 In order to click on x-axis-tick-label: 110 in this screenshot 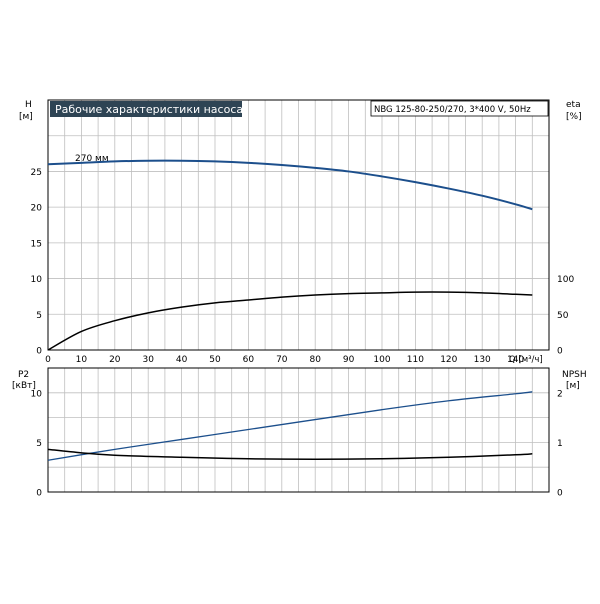, I will do `click(415, 360)`.